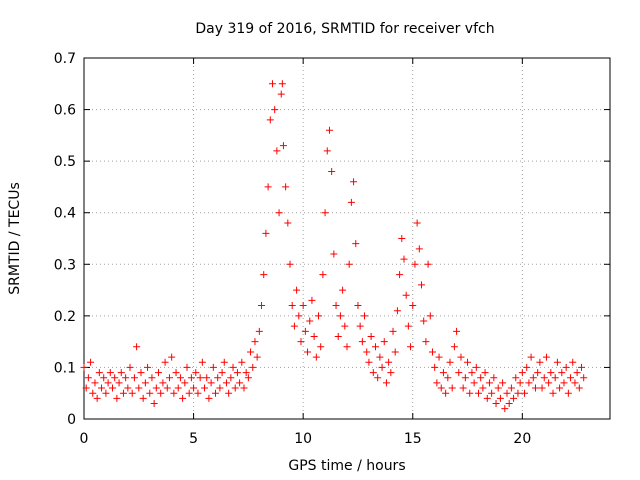 The width and height of the screenshot is (640, 480). What do you see at coordinates (65, 214) in the screenshot?
I see `y-tick-label: 0.4` at bounding box center [65, 214].